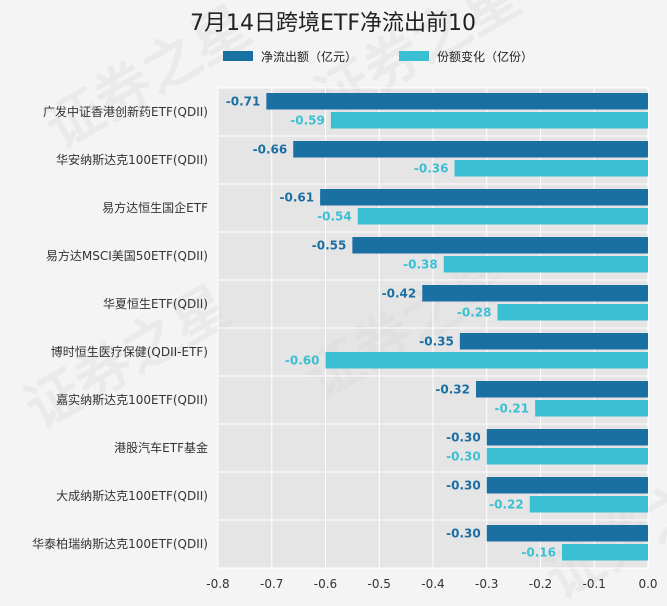 This screenshot has width=667, height=606. What do you see at coordinates (512, 408) in the screenshot?
I see `data-label: -0.21` at bounding box center [512, 408].